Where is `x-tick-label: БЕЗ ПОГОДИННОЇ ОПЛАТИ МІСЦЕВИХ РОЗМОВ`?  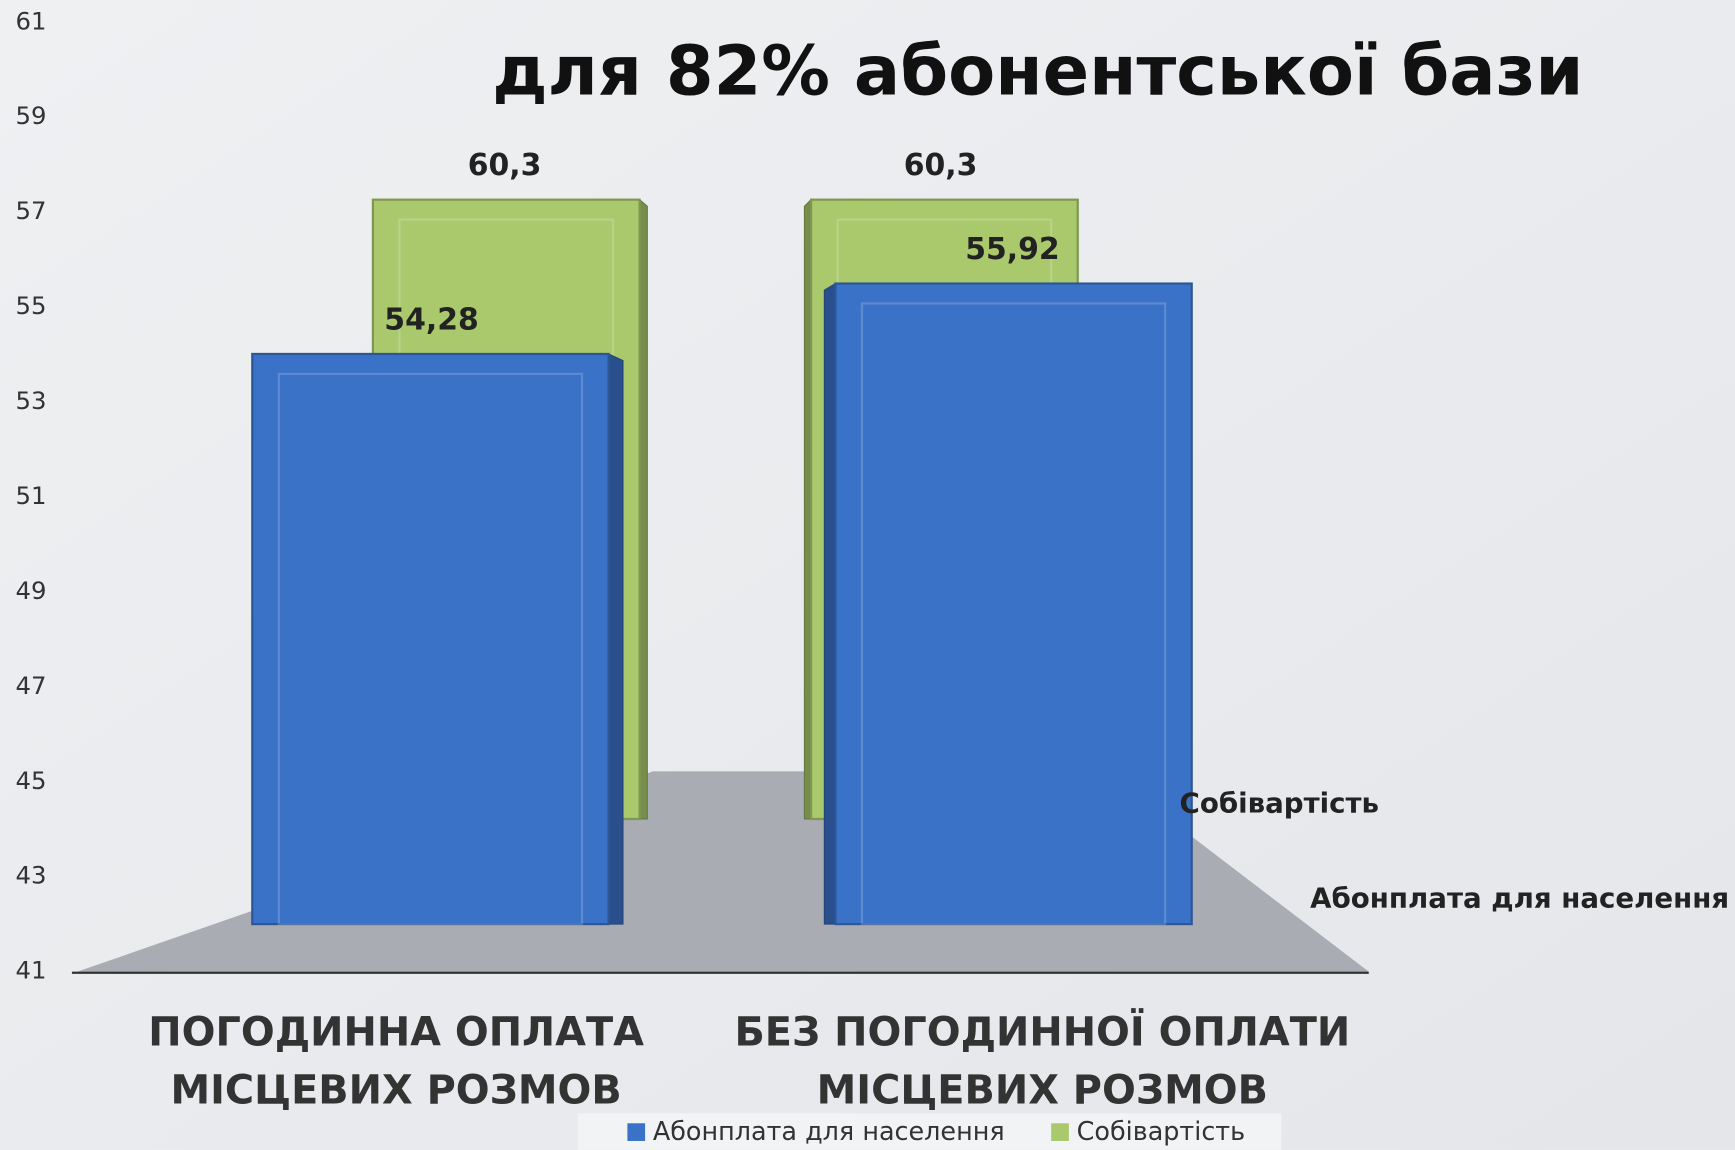
x-tick-label: БЕЗ ПОГОДИННОЇ ОПЛАТИ МІСЦЕВИХ РОЗМОВ is located at coordinates (1042, 1060).